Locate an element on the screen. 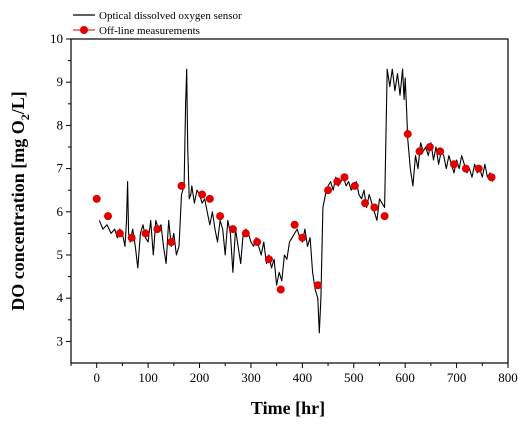  y-axis-title-main: DO concentration [mg O is located at coordinates (18, 215).